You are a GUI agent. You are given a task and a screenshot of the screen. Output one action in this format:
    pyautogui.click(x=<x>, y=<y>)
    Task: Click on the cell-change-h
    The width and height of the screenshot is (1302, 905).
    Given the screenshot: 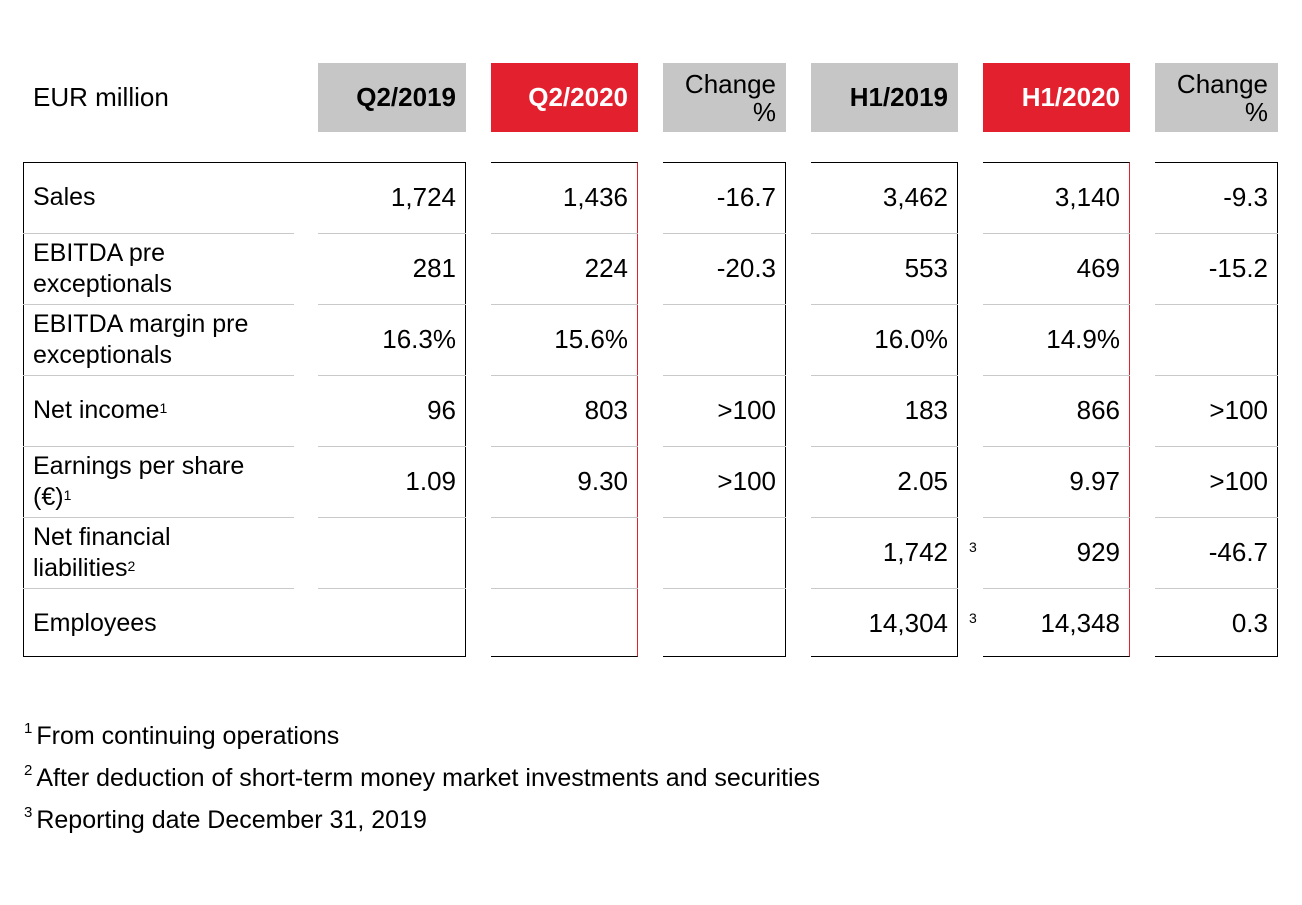 What is the action you would take?
    pyautogui.click(x=1193, y=339)
    